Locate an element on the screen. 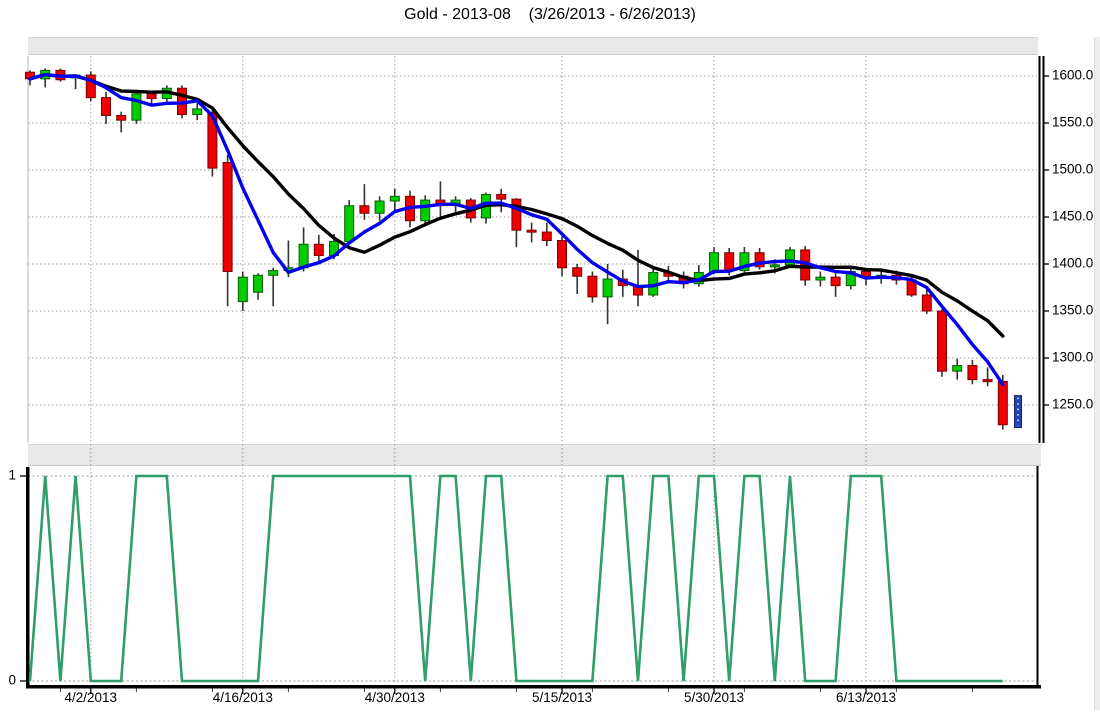 The height and width of the screenshot is (712, 1100). price-tick-label: 1500.0 is located at coordinates (1072, 169).